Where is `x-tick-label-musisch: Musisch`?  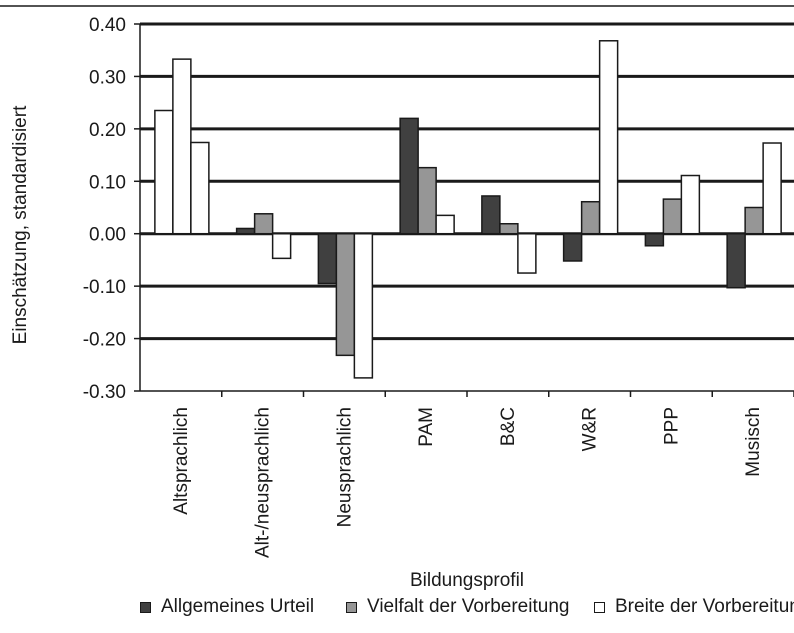
x-tick-label-musisch: Musisch is located at coordinates (753, 442).